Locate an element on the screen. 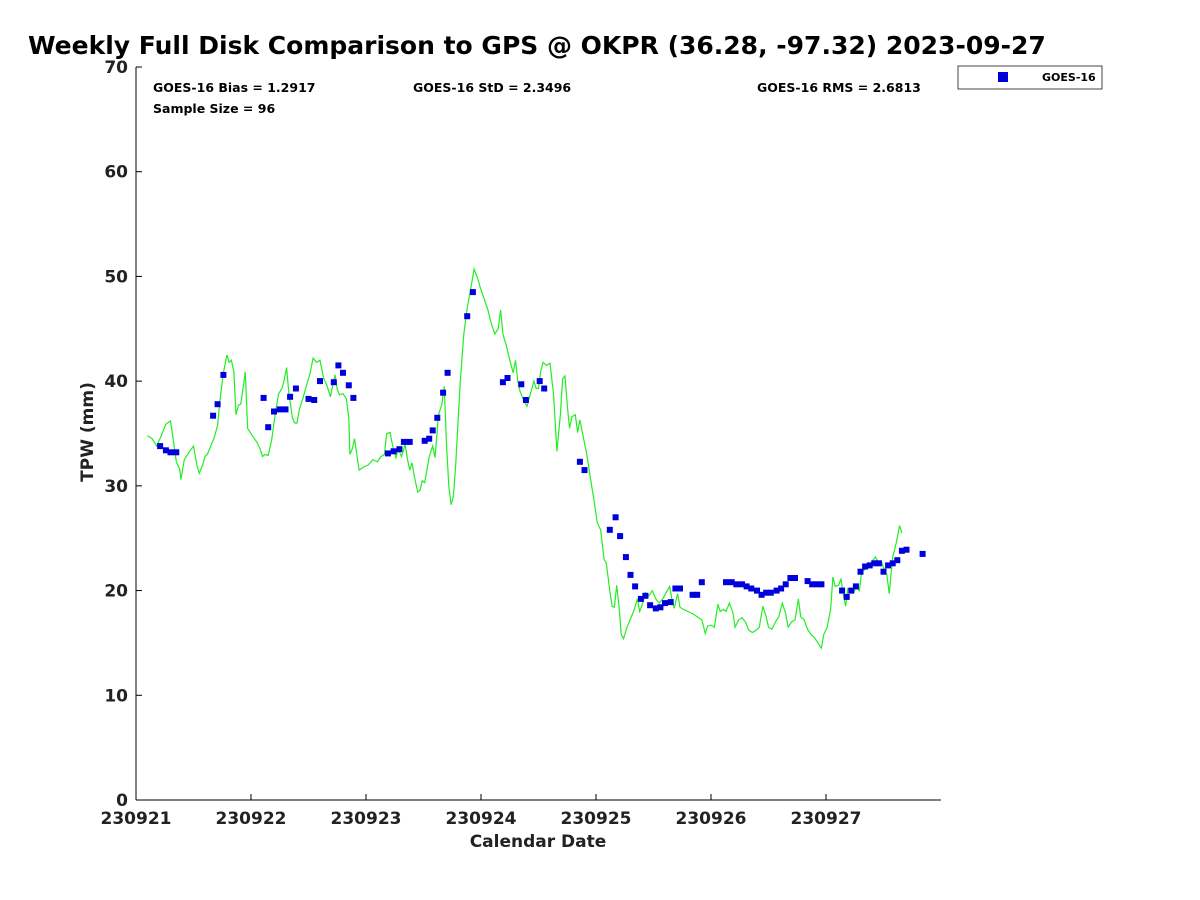 This screenshot has width=1200, height=900. legend: GOES-16 is located at coordinates (1030, 77).